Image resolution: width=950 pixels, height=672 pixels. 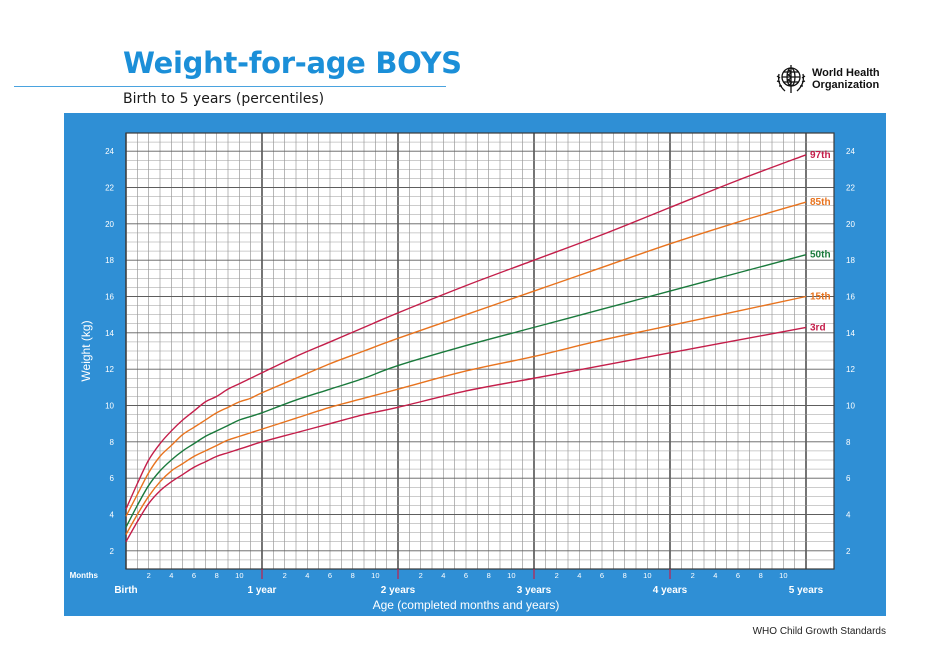 I want to click on who-logo: World Health Organization, so click(x=832, y=80).